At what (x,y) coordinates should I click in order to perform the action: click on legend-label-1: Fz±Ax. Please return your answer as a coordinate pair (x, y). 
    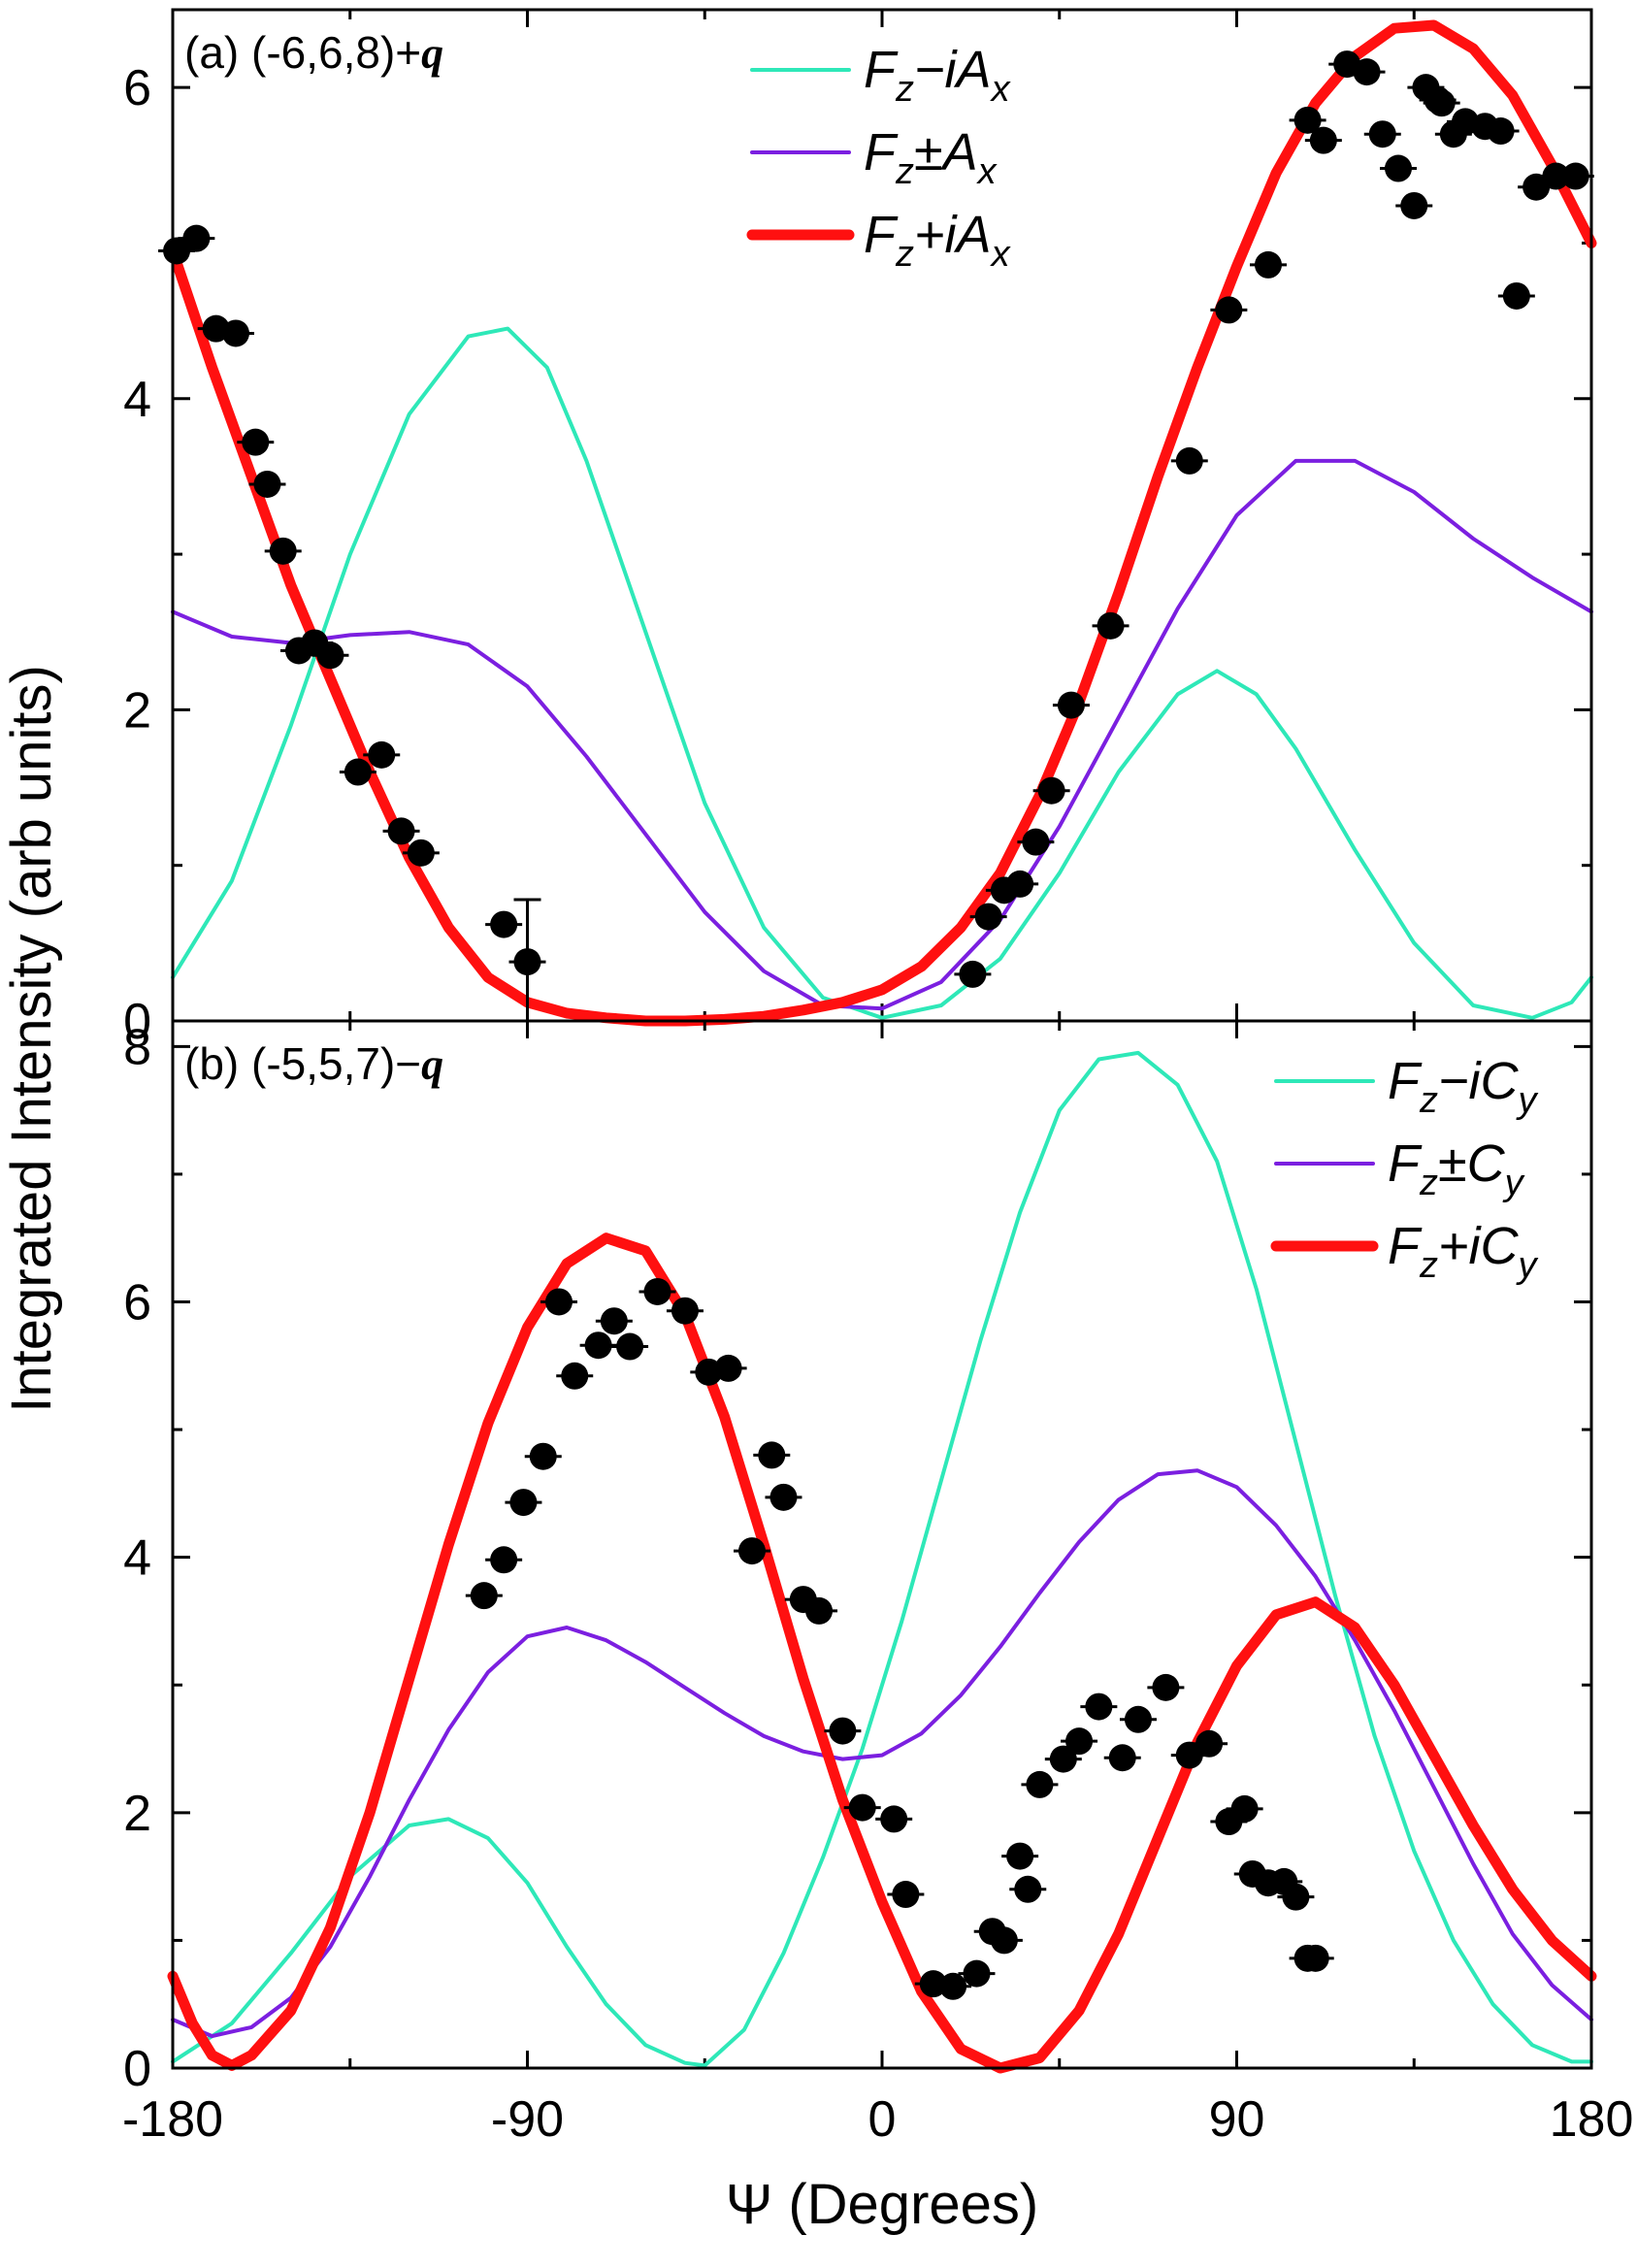
    Looking at the image, I should click on (931, 158).